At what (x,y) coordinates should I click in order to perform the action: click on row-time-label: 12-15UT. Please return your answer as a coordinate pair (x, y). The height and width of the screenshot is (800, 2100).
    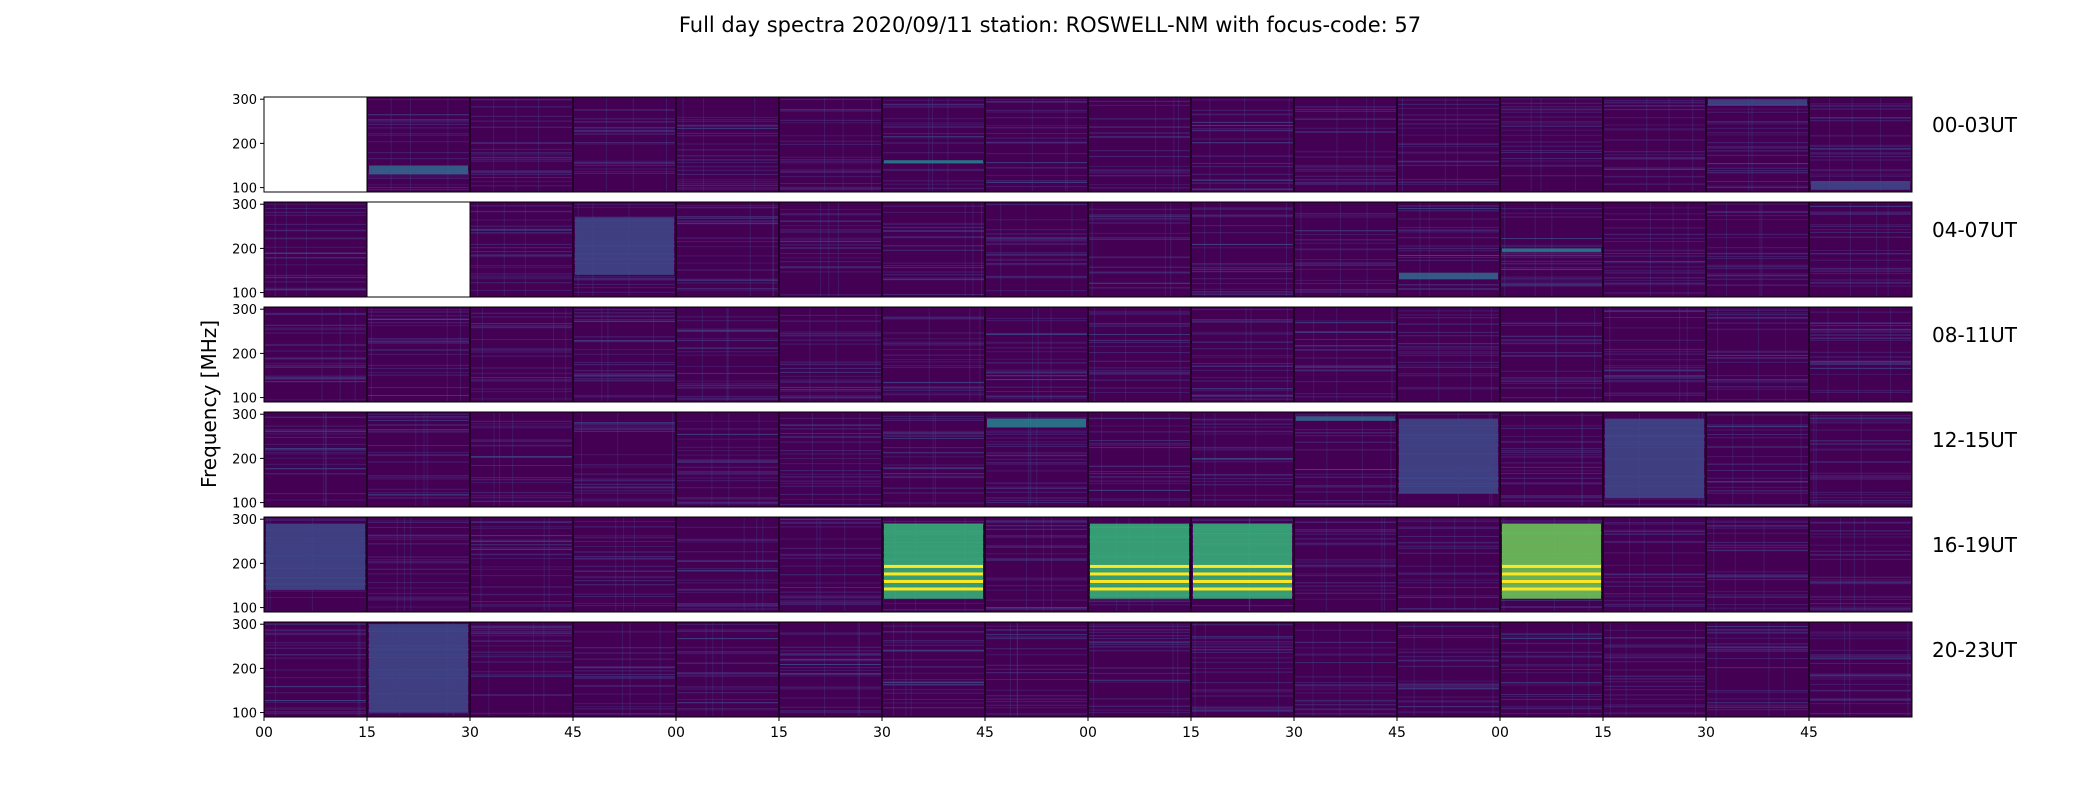
    Looking at the image, I should click on (1975, 440).